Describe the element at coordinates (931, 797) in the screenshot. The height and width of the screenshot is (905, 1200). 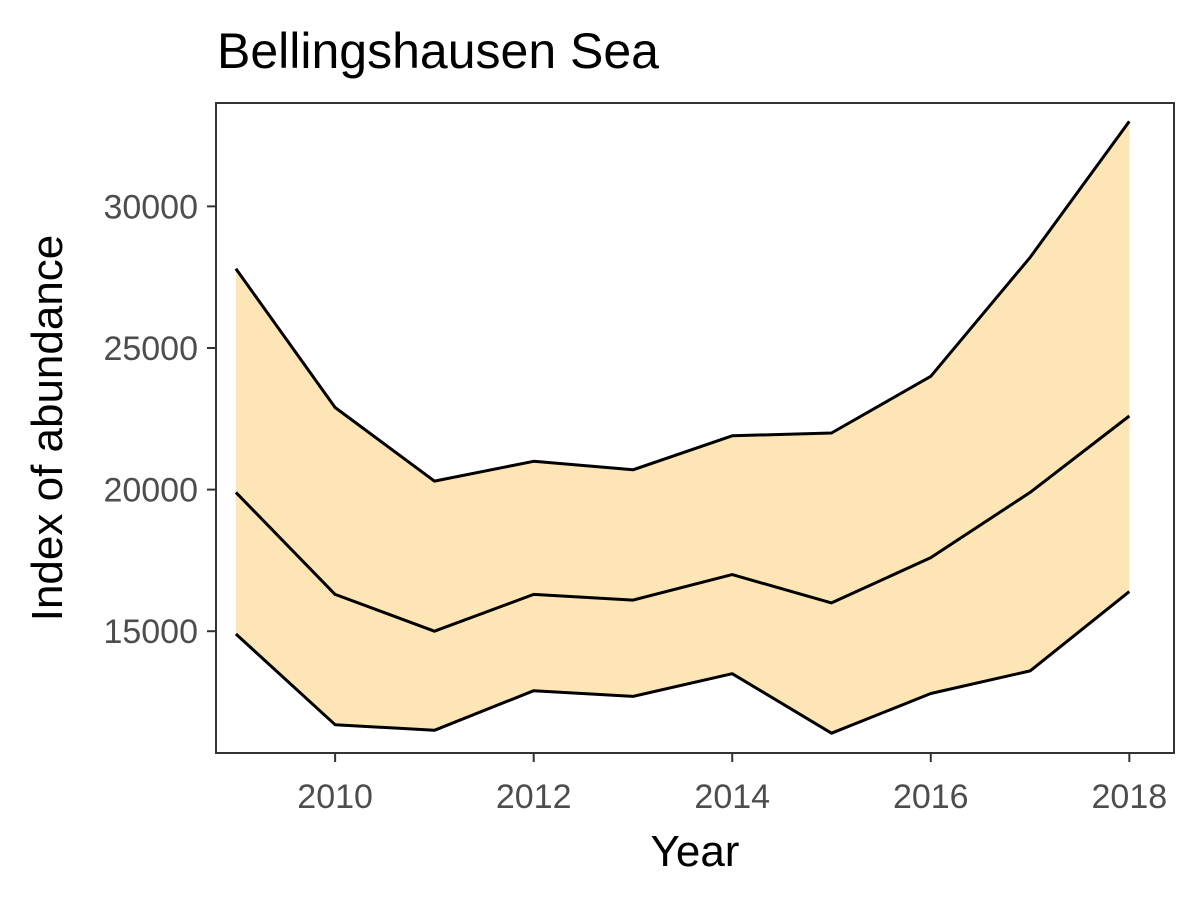
I see `x-tick-label: 2016` at that location.